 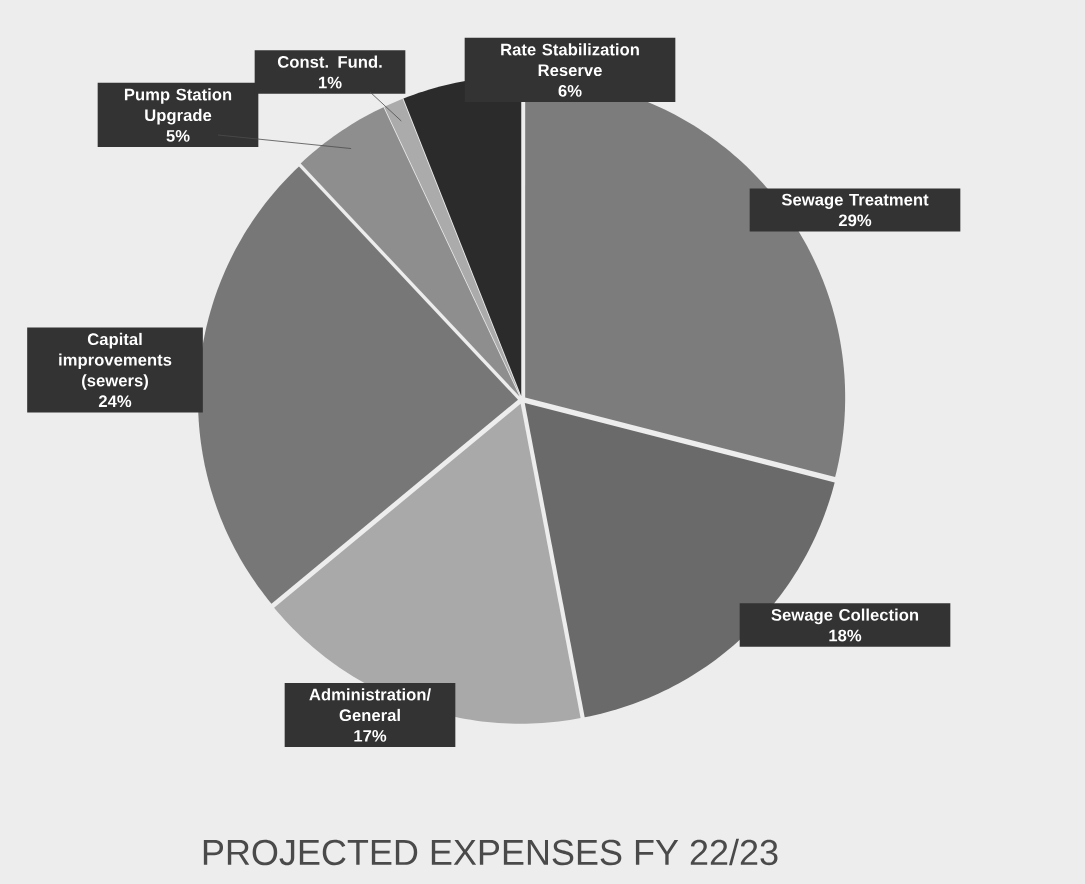 What do you see at coordinates (329, 61) in the screenshot?
I see `slice-label: Const. Fund.` at bounding box center [329, 61].